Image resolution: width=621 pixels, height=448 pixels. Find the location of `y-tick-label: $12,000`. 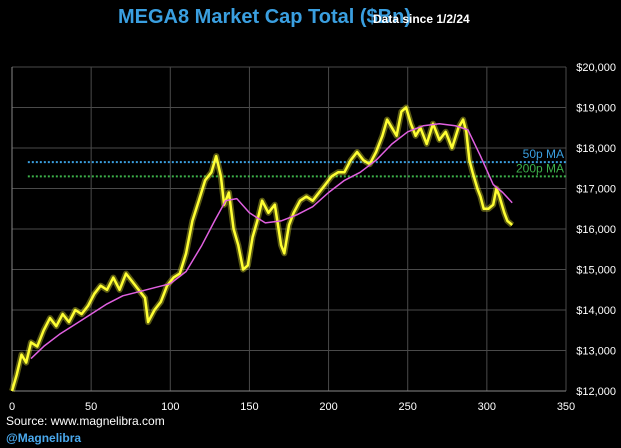

y-tick-label: $12,000 is located at coordinates (596, 392).